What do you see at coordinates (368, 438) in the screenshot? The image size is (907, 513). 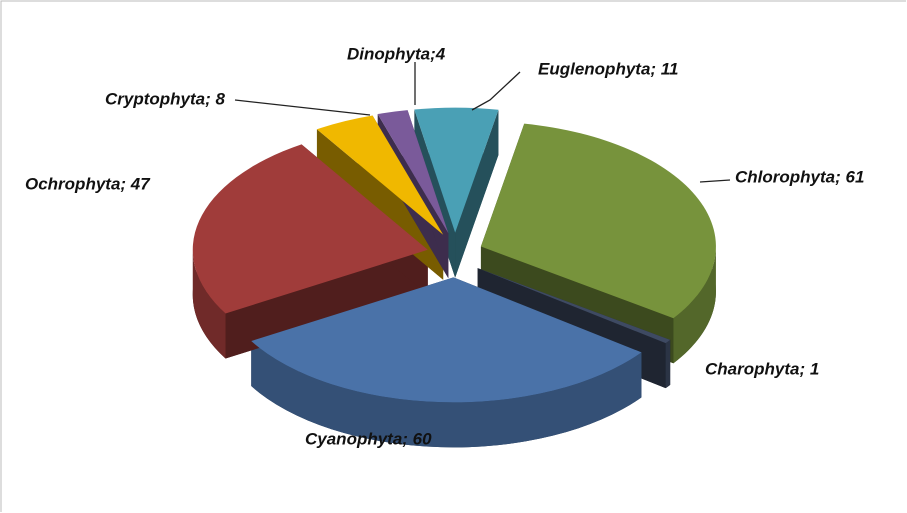 I see `data-label: Cyanophyta; 60` at bounding box center [368, 438].